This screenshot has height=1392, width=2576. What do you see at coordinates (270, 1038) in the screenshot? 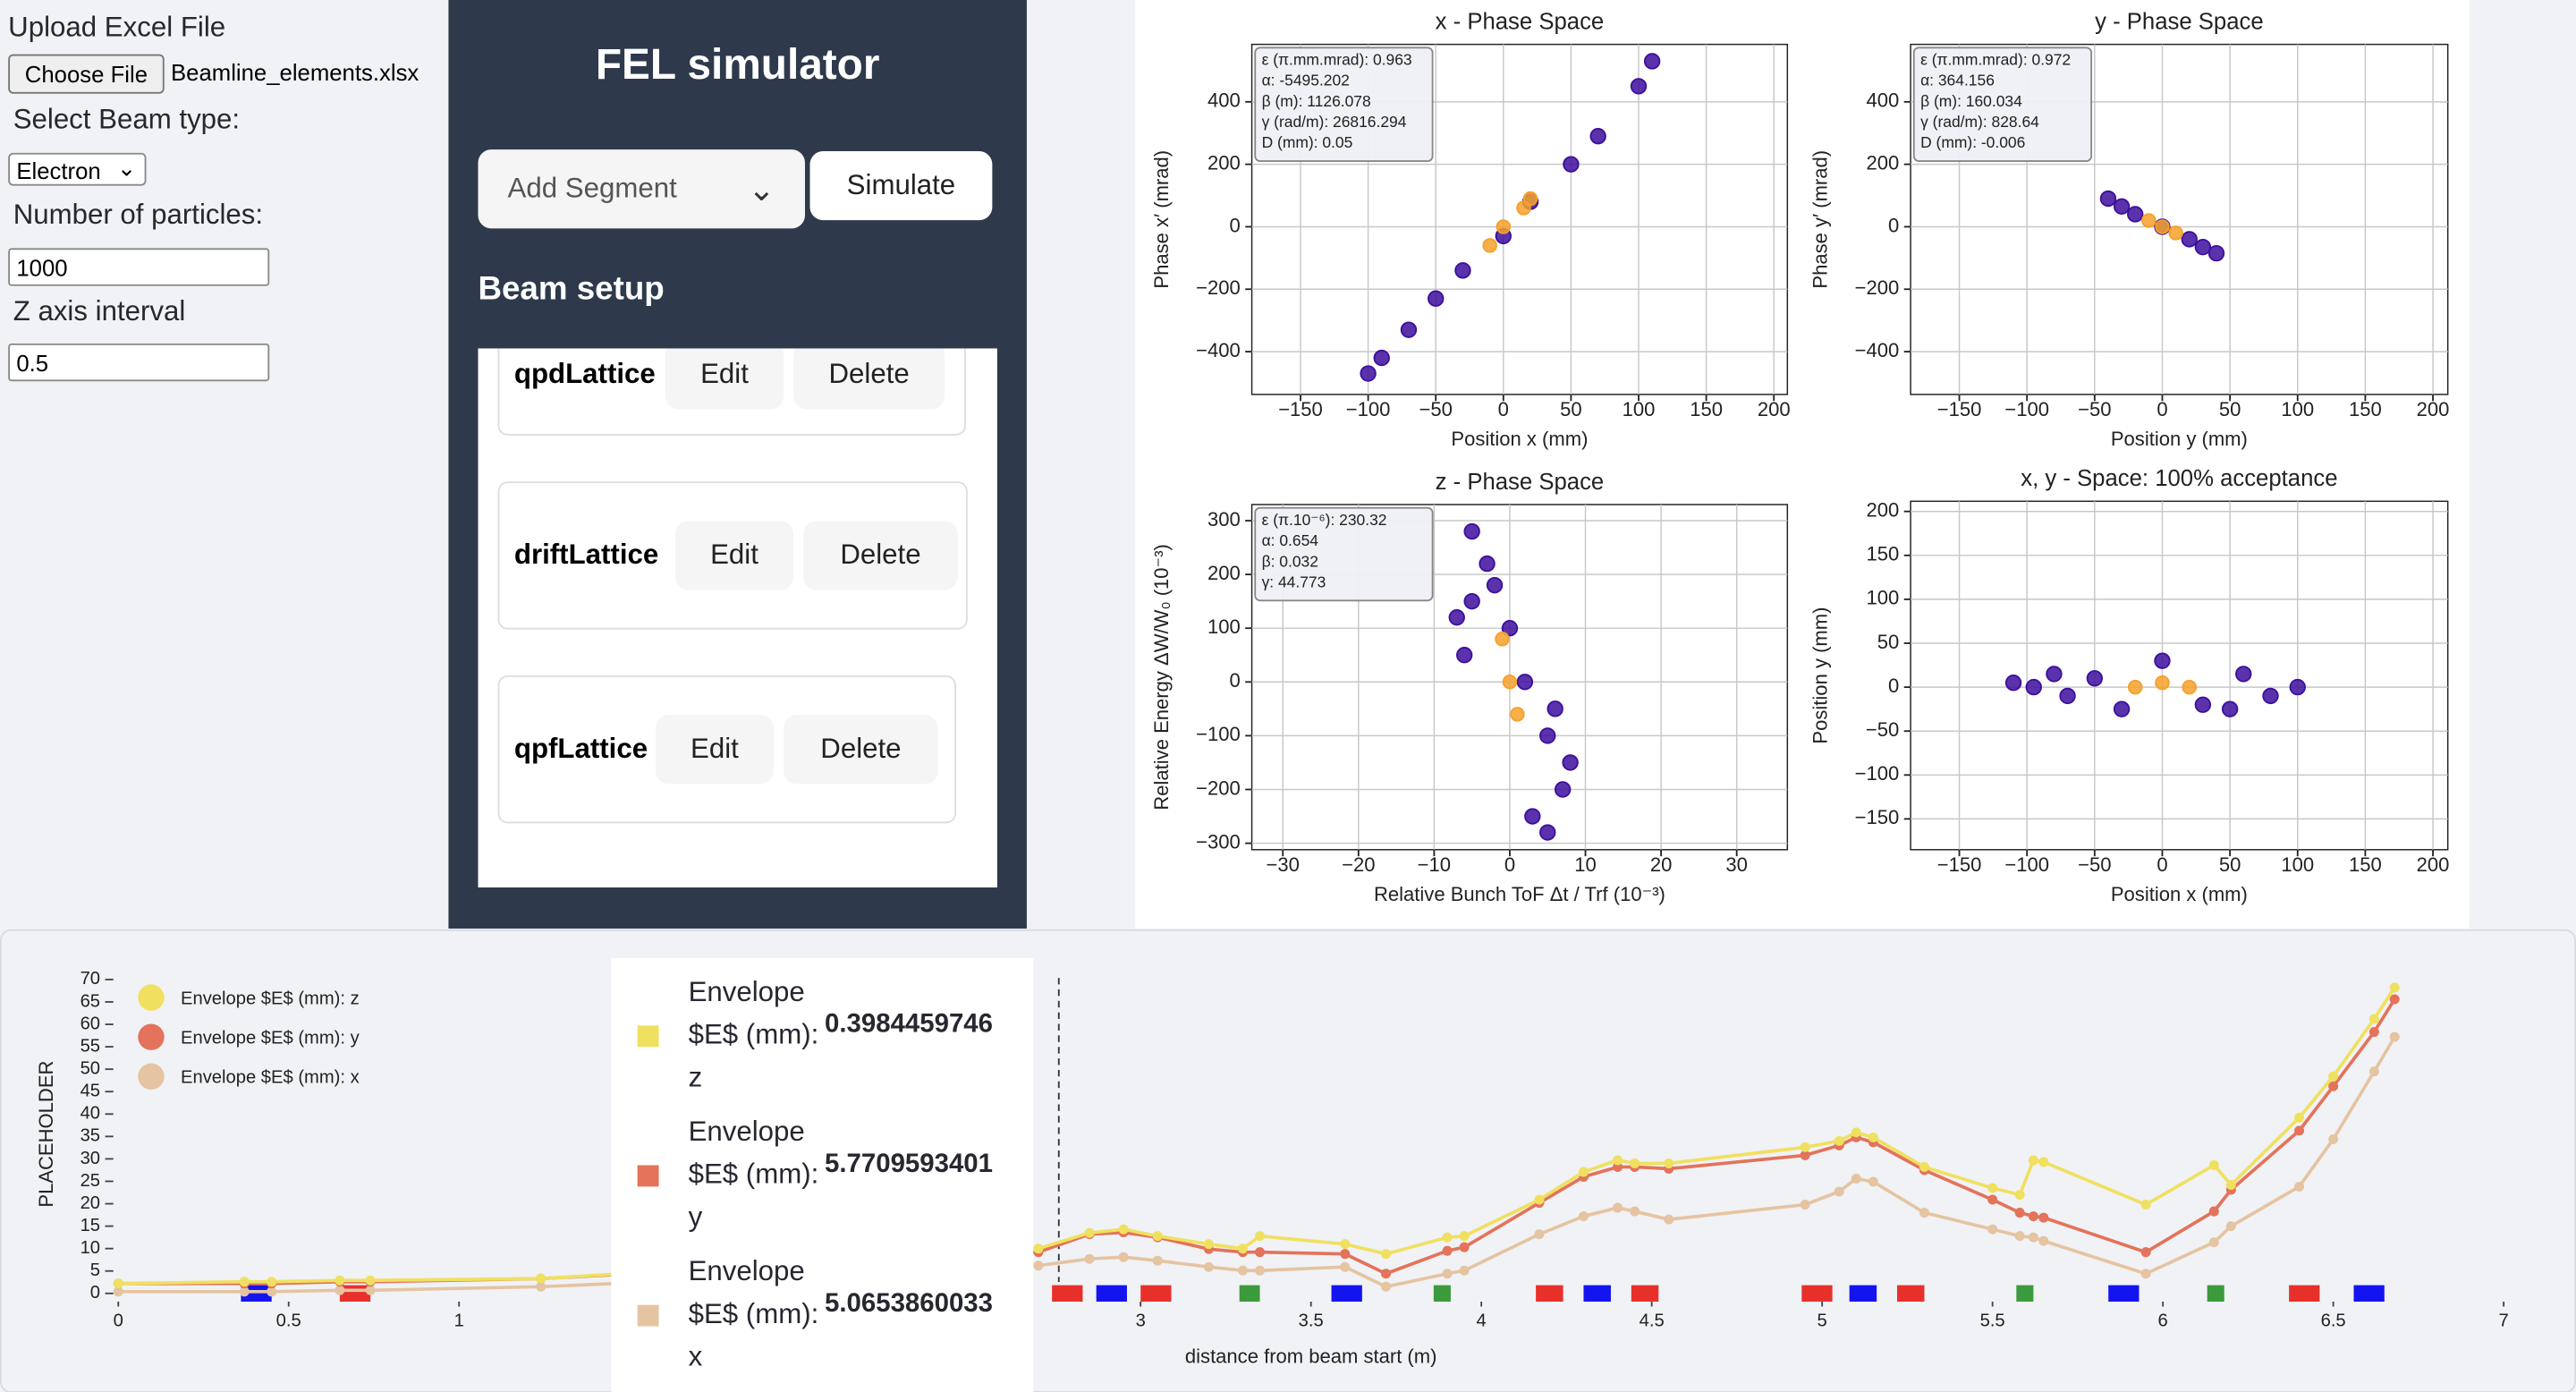
I see `legend-label: Envelope $E$ (mm): y` at bounding box center [270, 1038].